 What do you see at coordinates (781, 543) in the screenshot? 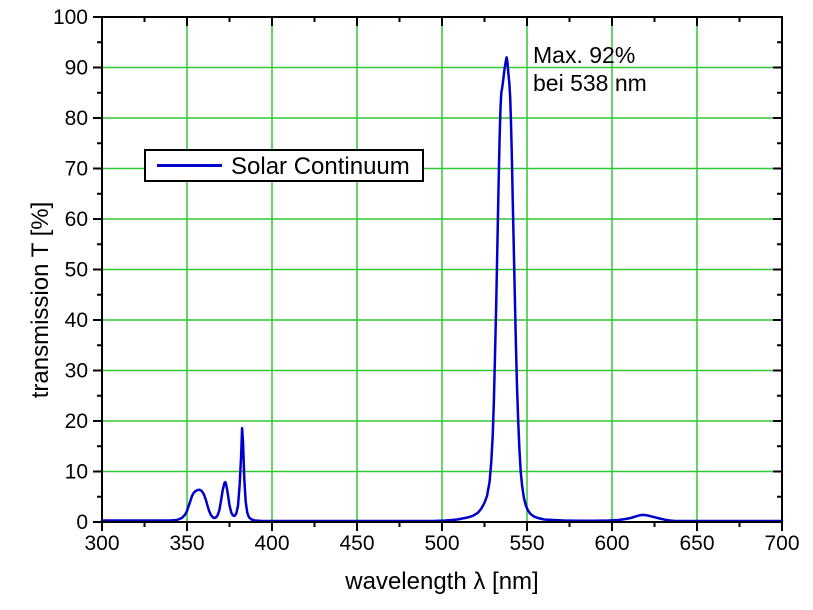
I see `x-tick-label: 700` at bounding box center [781, 543].